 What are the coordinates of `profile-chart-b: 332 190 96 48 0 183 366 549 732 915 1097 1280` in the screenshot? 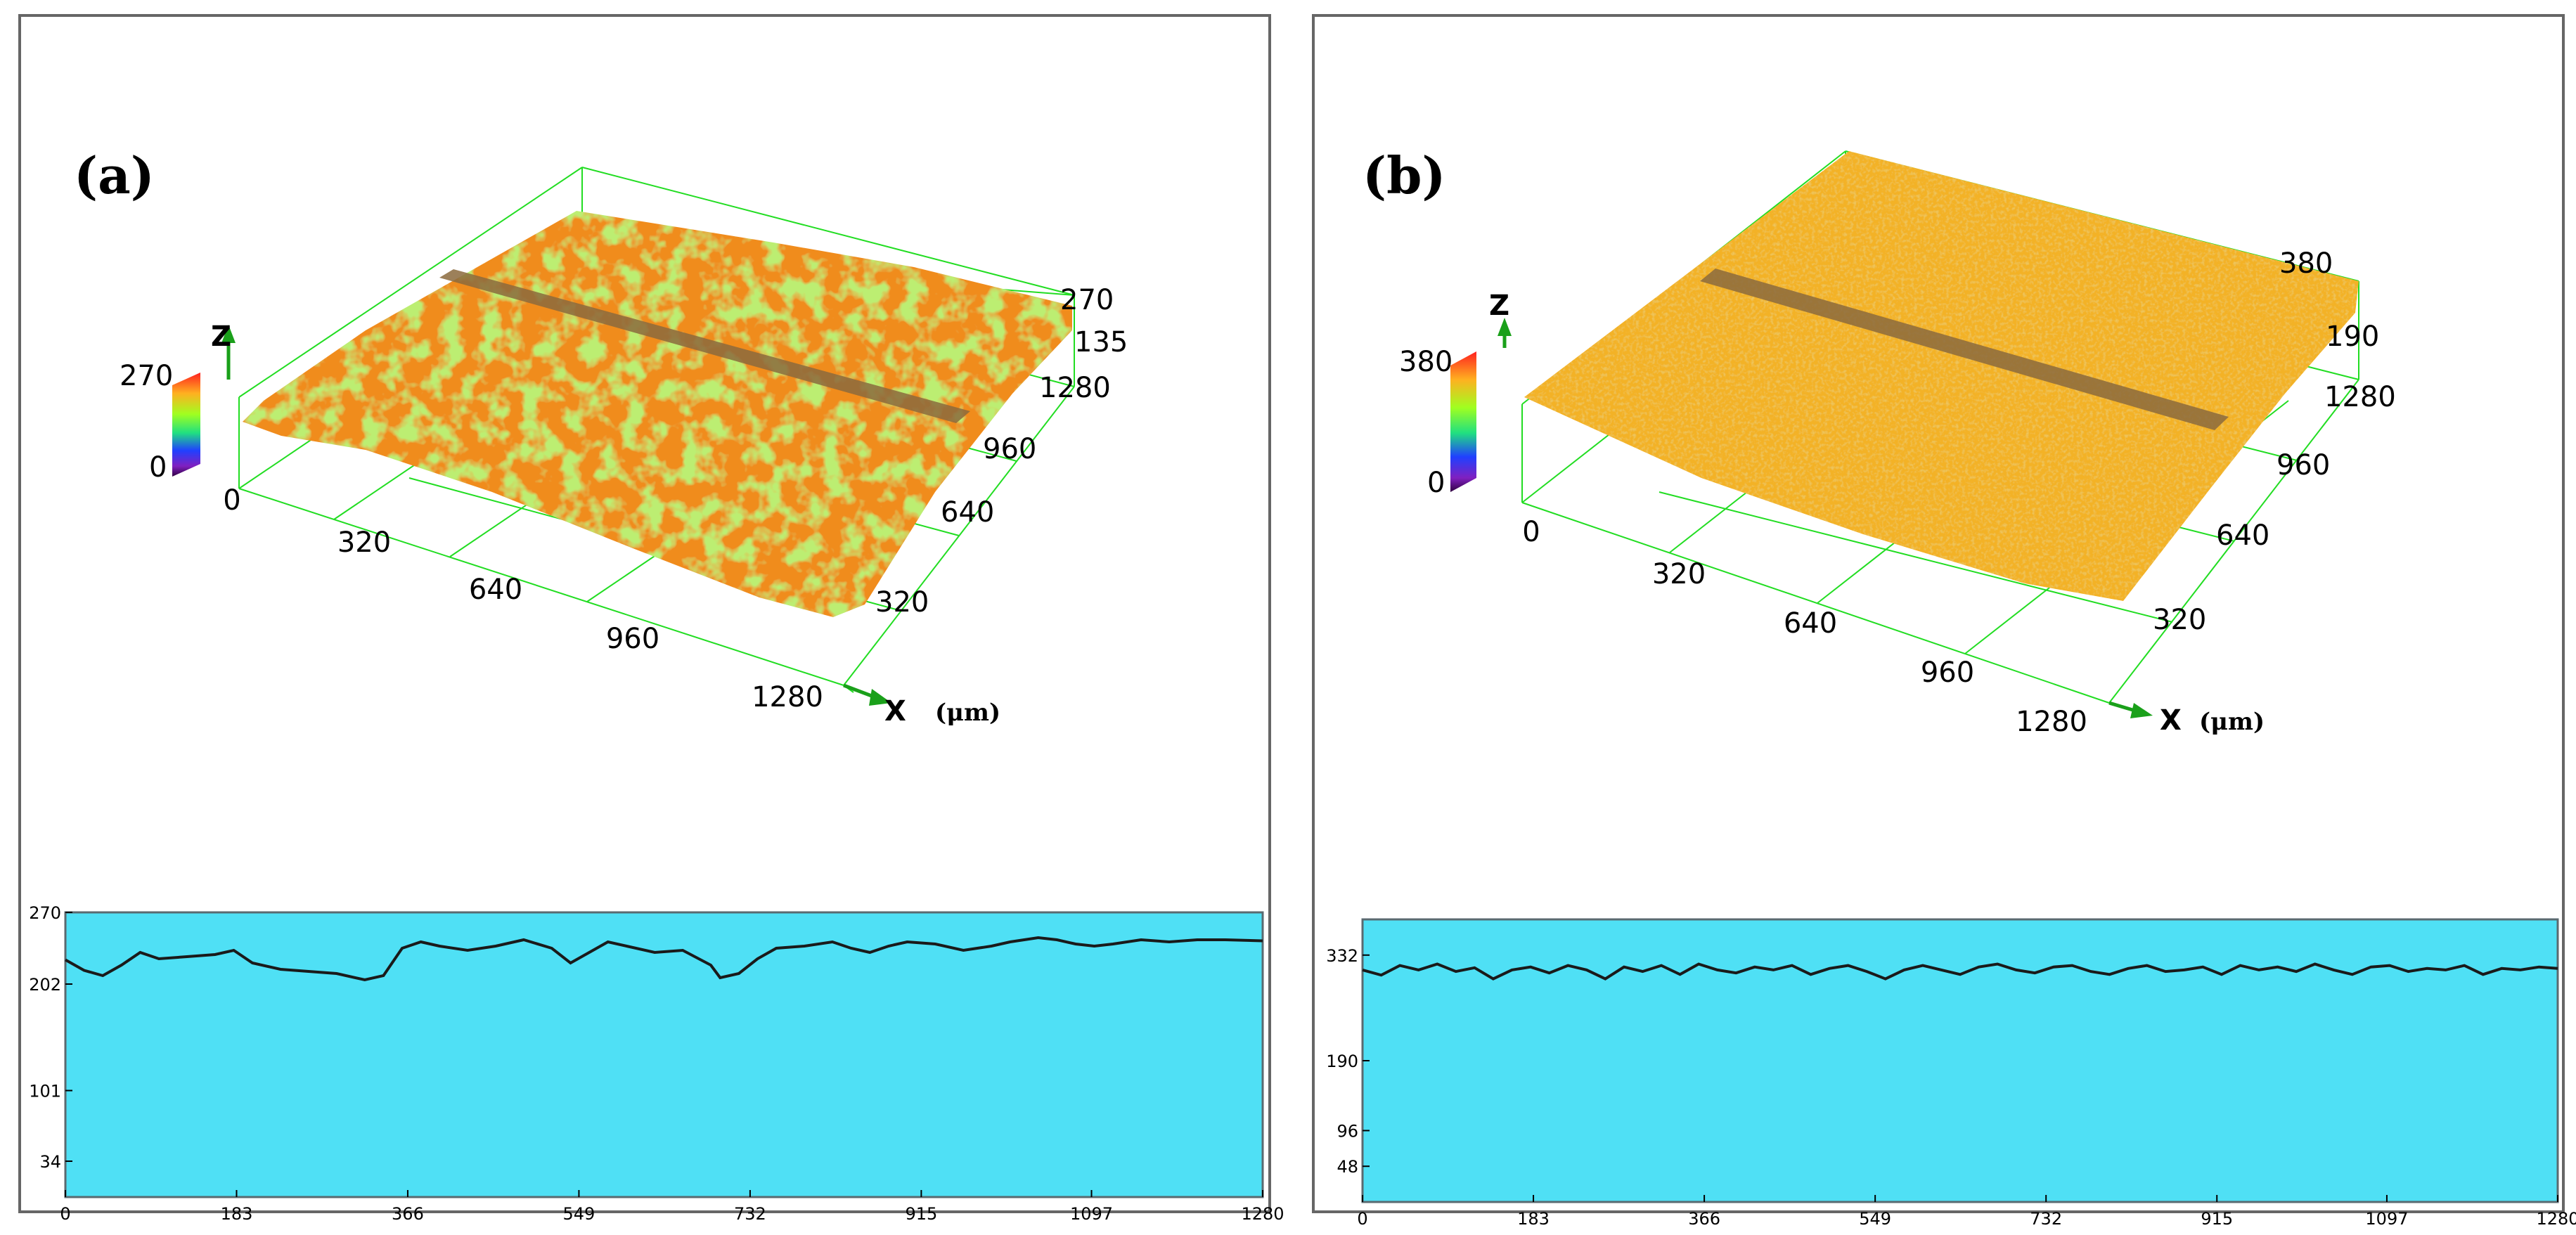 It's located at (1951, 1073).